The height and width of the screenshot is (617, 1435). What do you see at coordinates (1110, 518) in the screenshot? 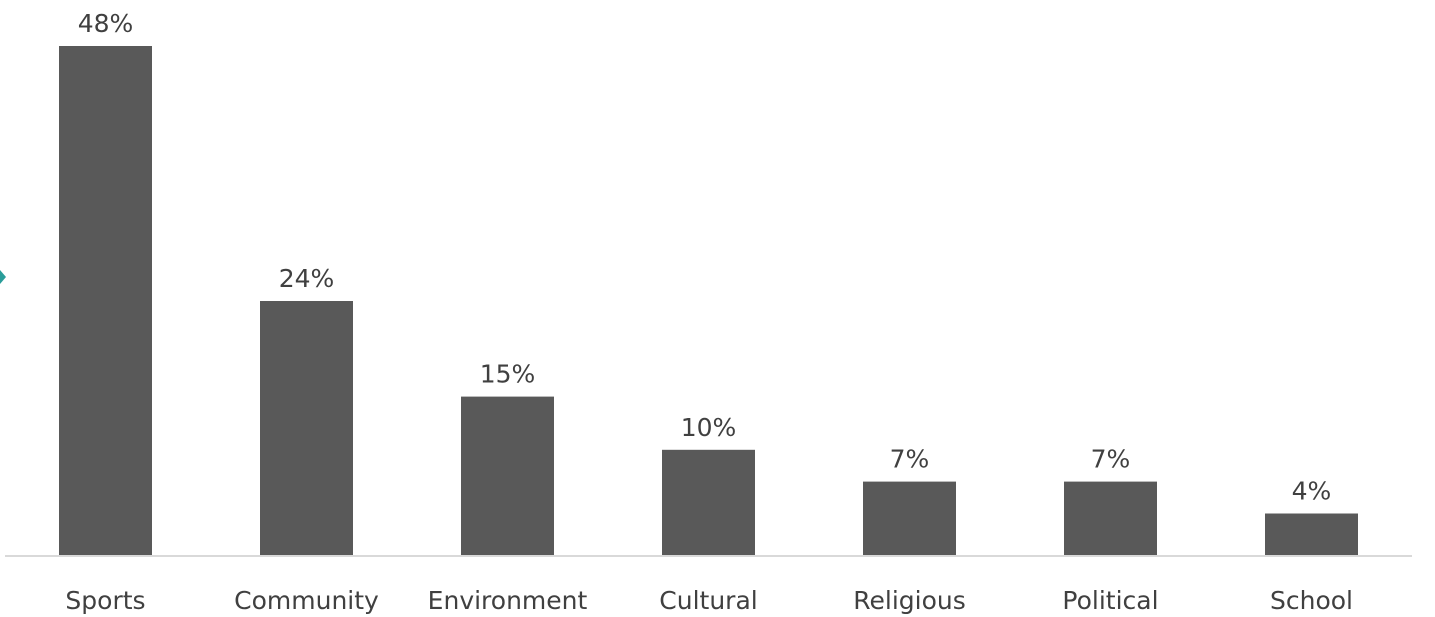
I see `bar-political` at bounding box center [1110, 518].